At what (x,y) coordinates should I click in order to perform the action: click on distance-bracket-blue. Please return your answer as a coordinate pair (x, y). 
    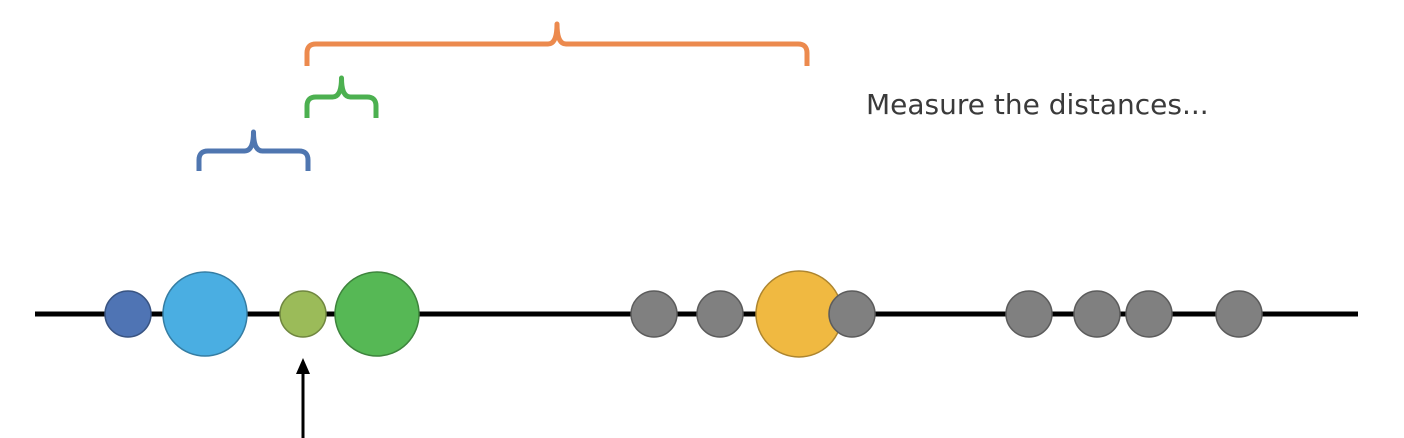
    Looking at the image, I should click on (253, 150).